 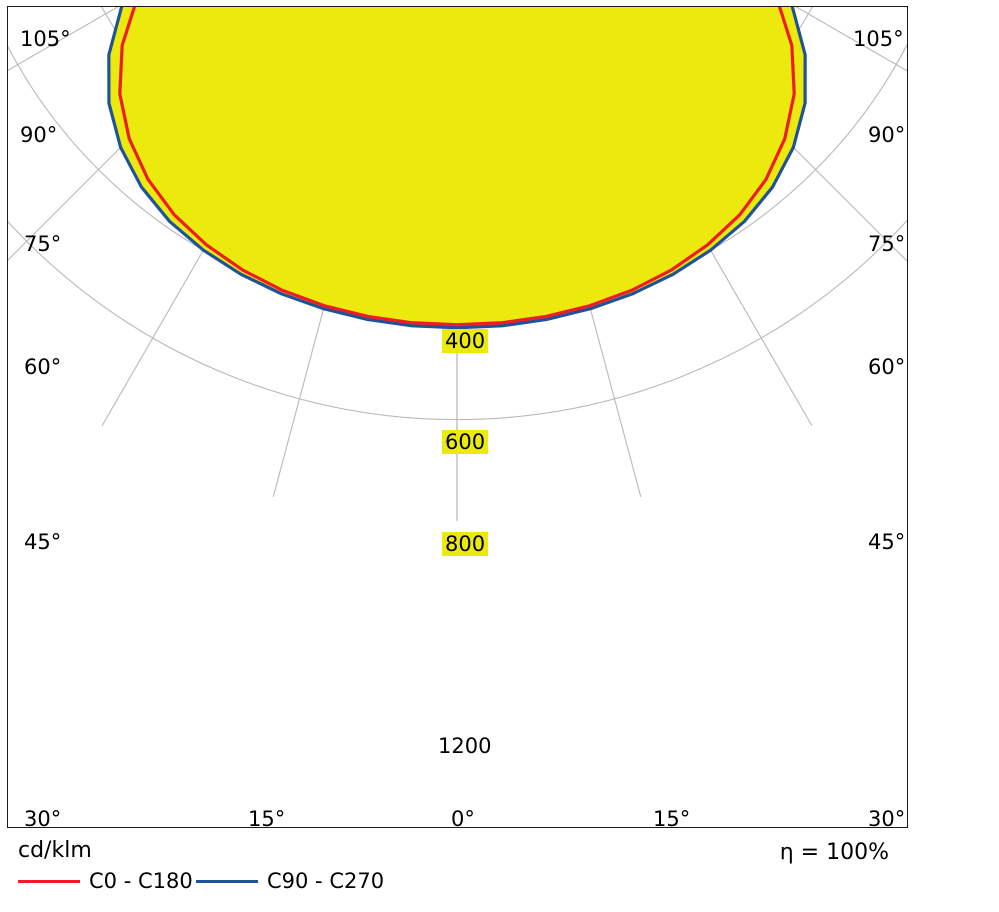 What do you see at coordinates (887, 244) in the screenshot?
I see `angle-label-right: 75°` at bounding box center [887, 244].